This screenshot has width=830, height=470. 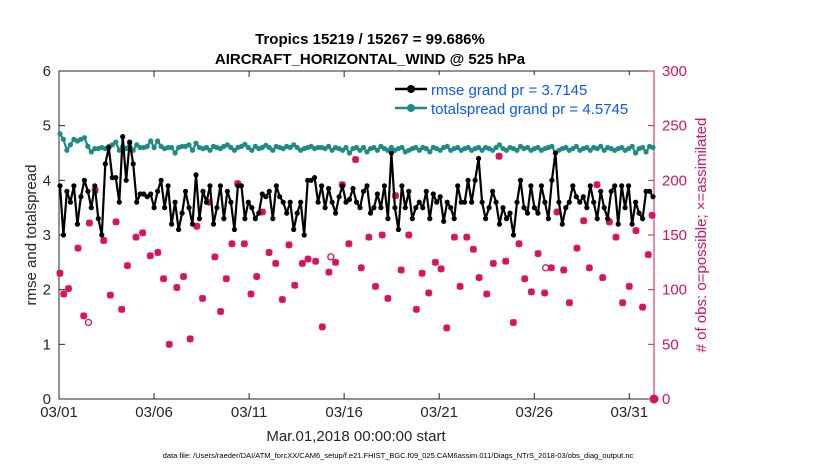 What do you see at coordinates (249, 412) in the screenshot?
I see `x-tick-label: 03/11` at bounding box center [249, 412].